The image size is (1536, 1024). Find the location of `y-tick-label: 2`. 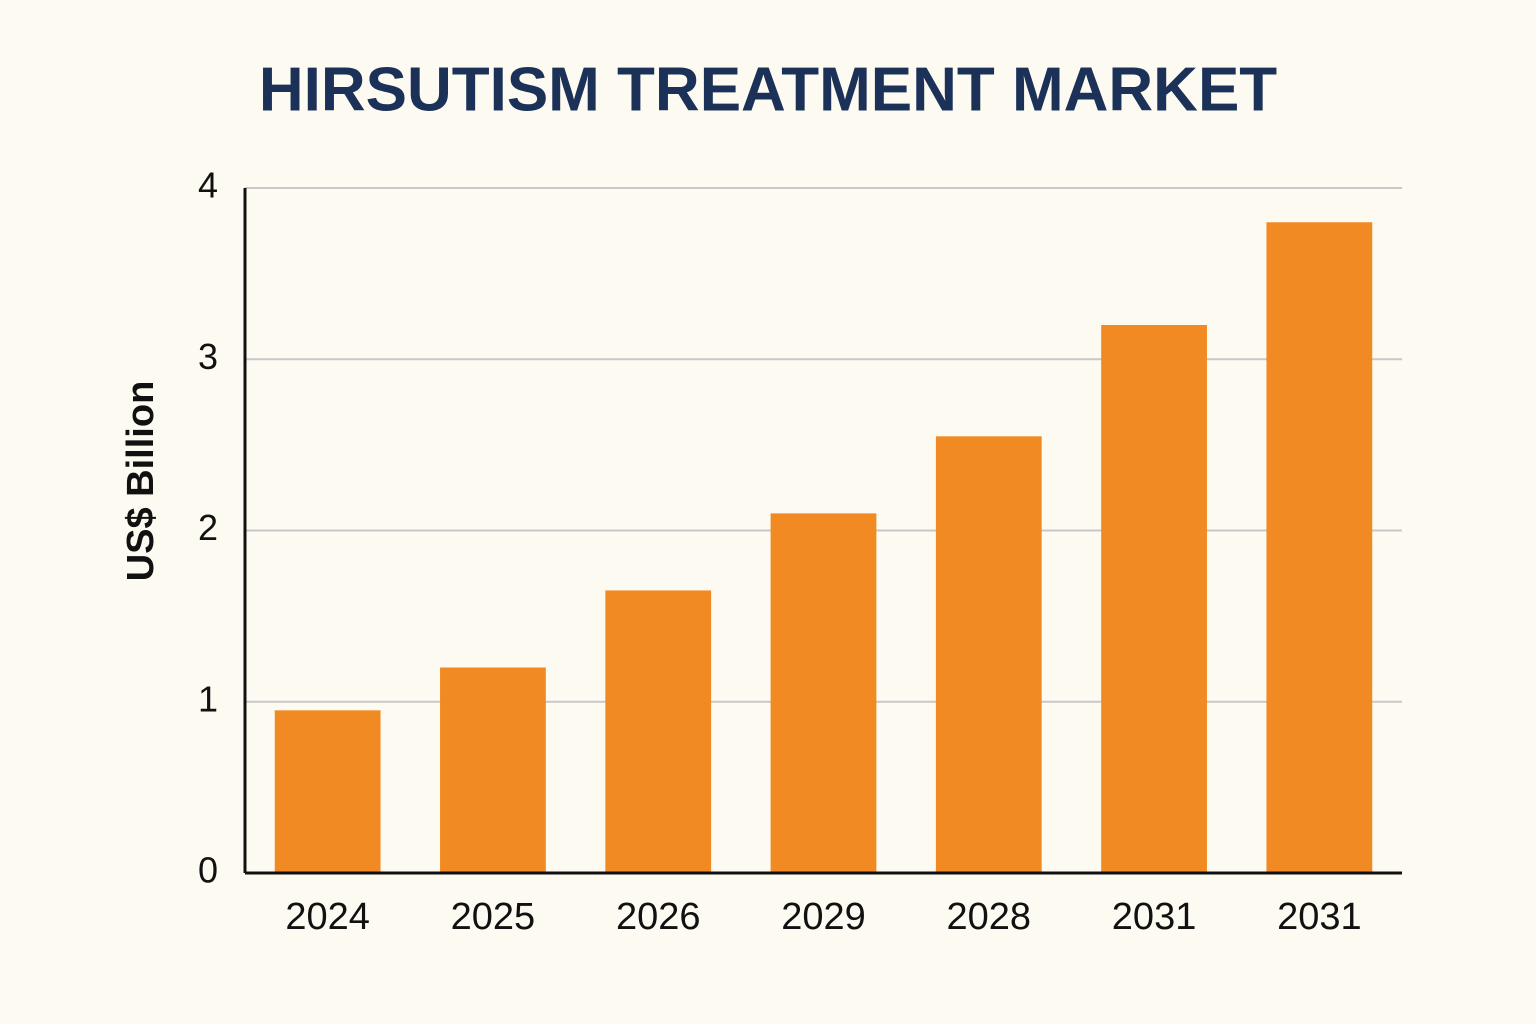

y-tick-label: 2 is located at coordinates (208, 527).